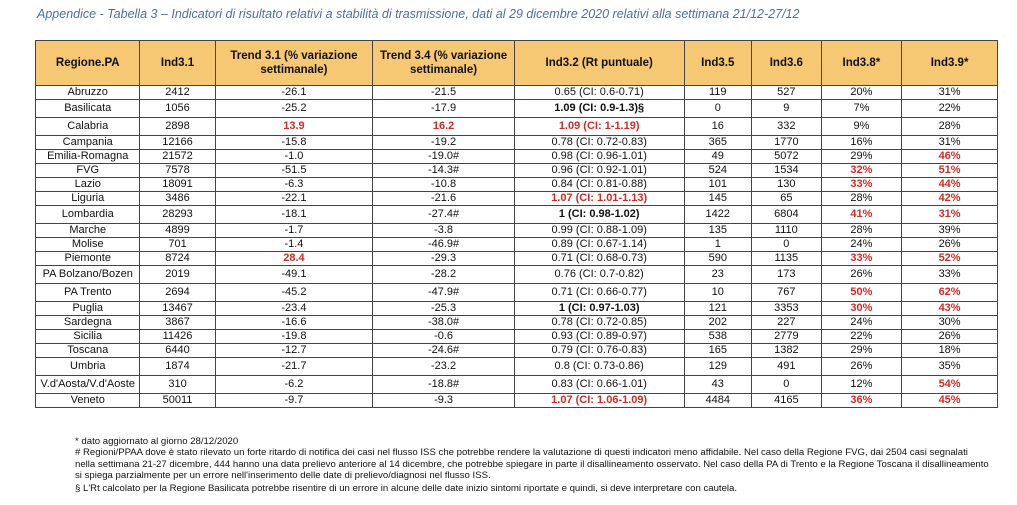 This screenshot has height=505, width=1017. Describe the element at coordinates (861, 198) in the screenshot. I see `cell-ind3-8: 28%` at that location.